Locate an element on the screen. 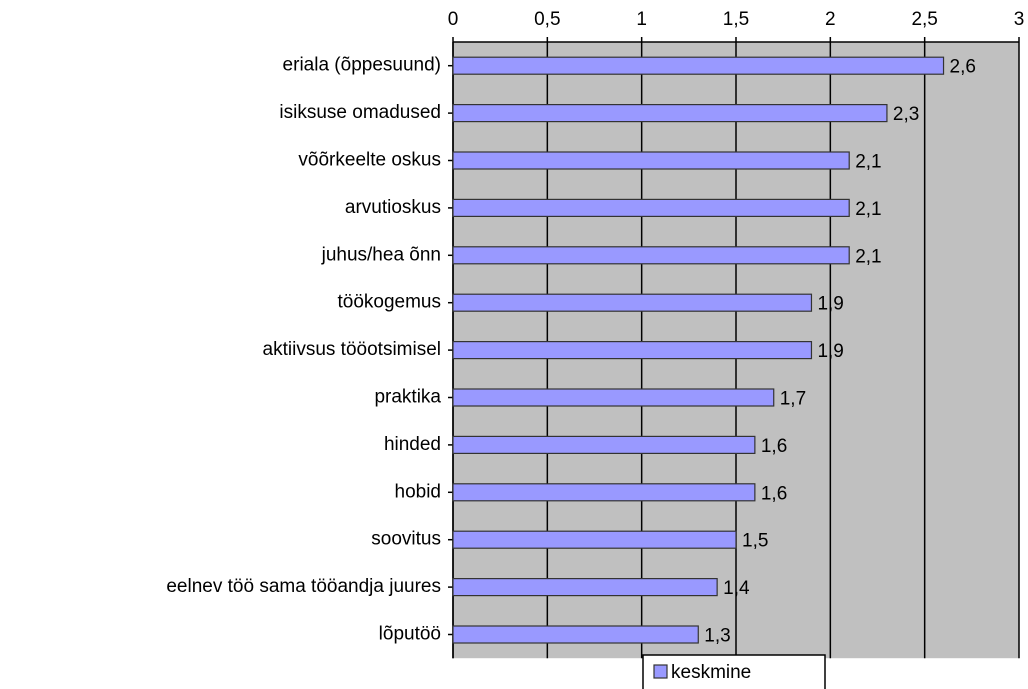  x-tick-label: 0,5 is located at coordinates (547, 19).